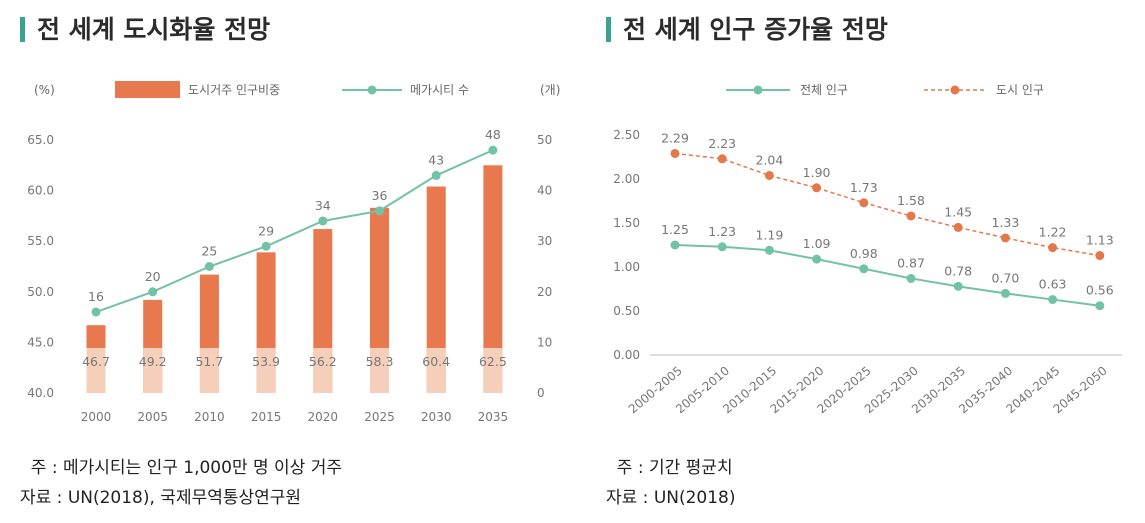 This screenshot has height=523, width=1145. Describe the element at coordinates (266, 230) in the screenshot. I see `megacity-value-label: 29` at that location.